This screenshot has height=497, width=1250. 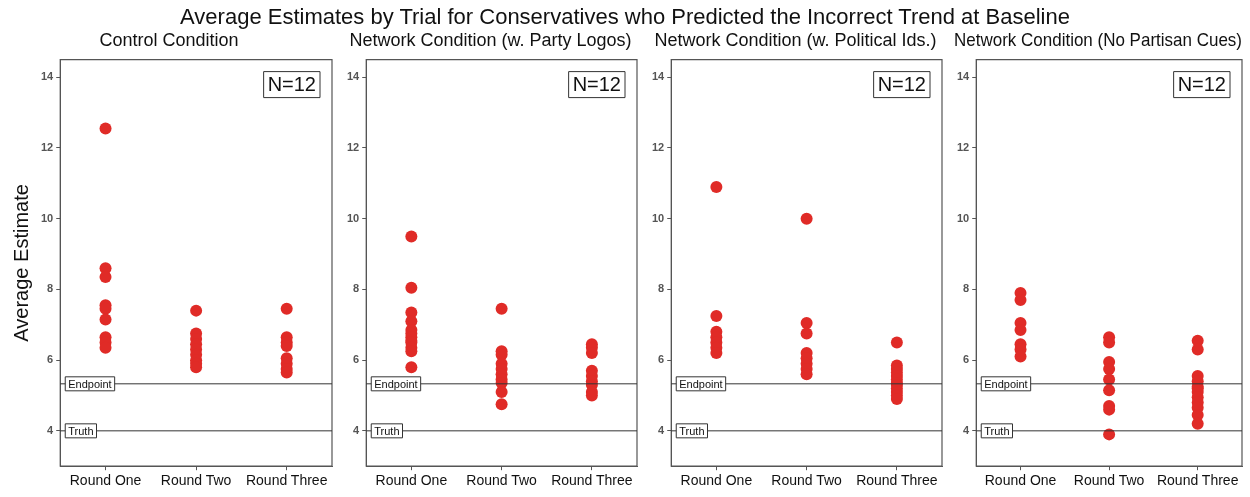 What do you see at coordinates (490, 39) in the screenshot?
I see `chart-title: Network Condition (w. Party Logos)` at bounding box center [490, 39].